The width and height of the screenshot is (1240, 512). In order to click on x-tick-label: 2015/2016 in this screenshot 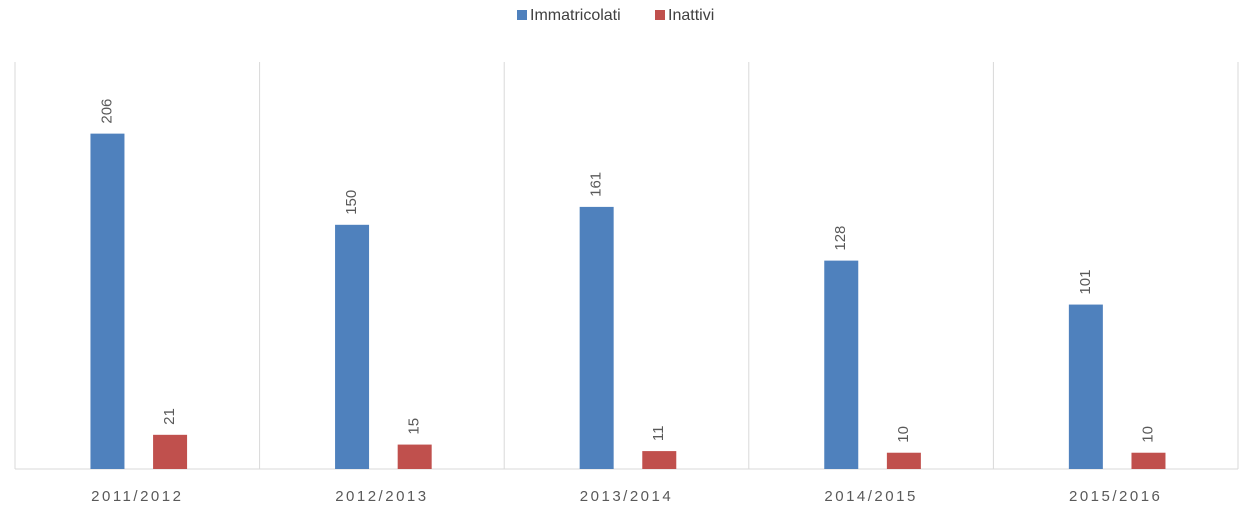, I will do `click(1115, 496)`.